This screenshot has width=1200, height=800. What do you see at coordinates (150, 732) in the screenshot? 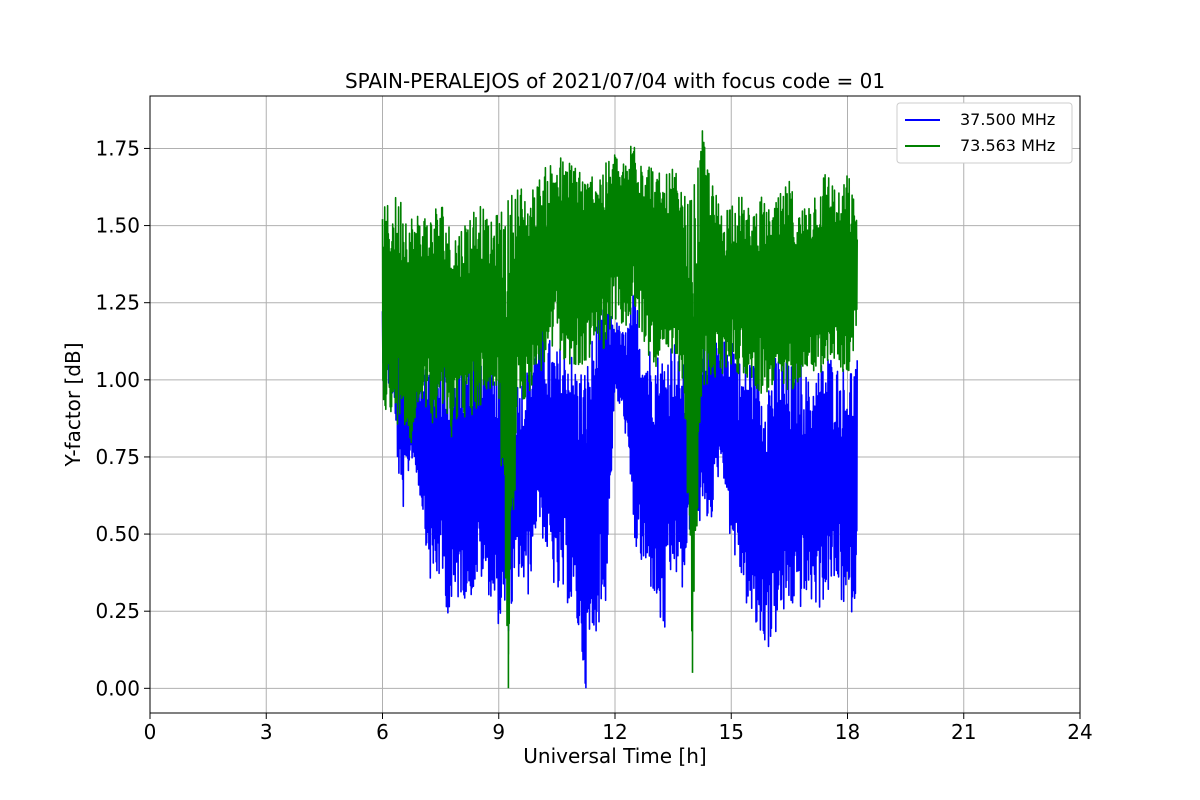
I see `x-tick-label: 0` at bounding box center [150, 732].